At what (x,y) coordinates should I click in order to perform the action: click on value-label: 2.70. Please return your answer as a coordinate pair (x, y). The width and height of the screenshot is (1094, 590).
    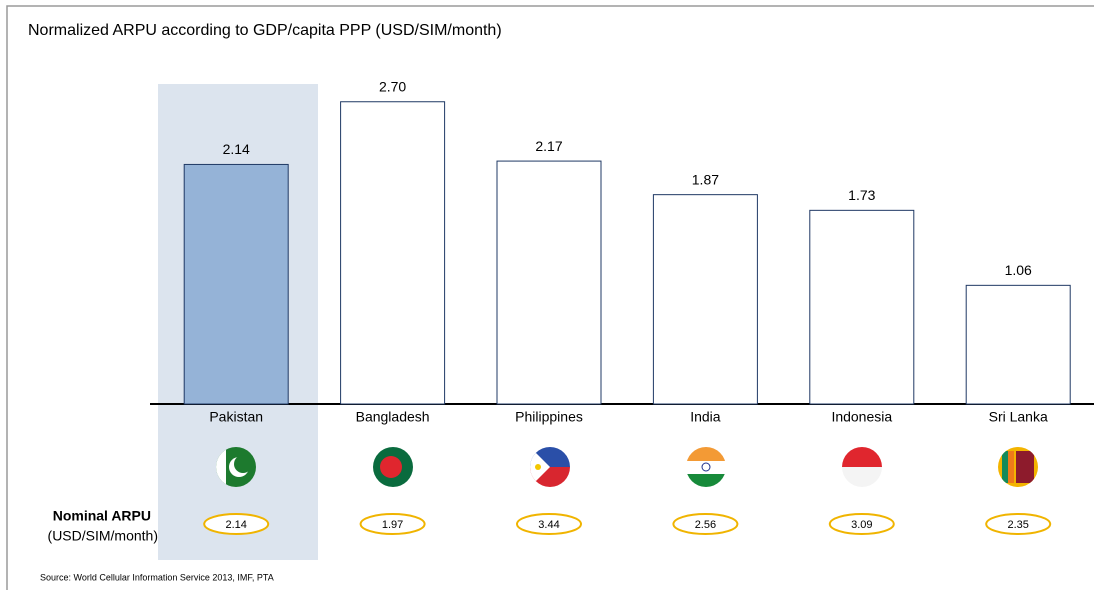
    Looking at the image, I should click on (392, 86).